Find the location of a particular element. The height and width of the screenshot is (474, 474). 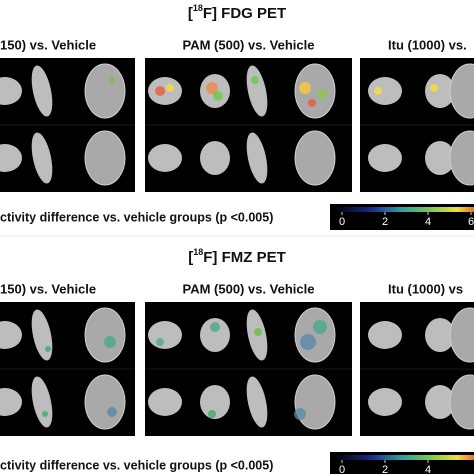

panel-header: Itu (1000) vs is located at coordinates (425, 288).